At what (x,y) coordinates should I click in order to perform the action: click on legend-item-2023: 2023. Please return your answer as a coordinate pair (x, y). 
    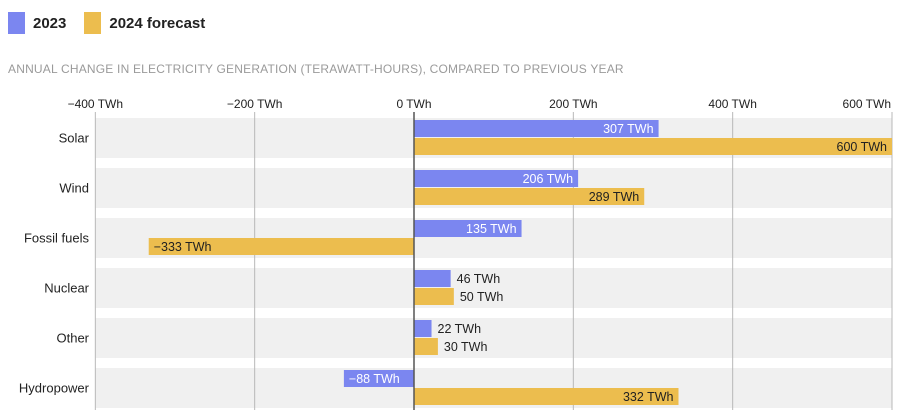
    Looking at the image, I should click on (37, 23).